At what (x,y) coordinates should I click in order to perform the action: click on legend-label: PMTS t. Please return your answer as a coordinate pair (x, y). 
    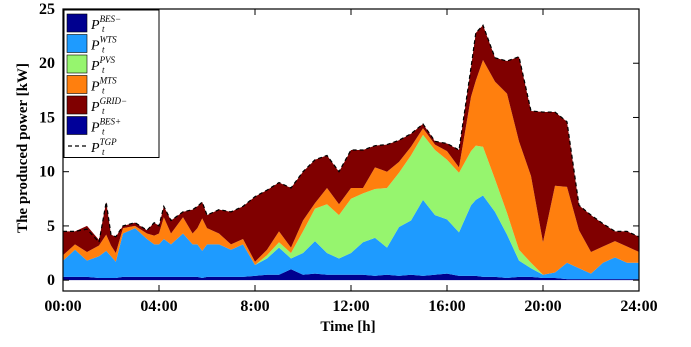
    Looking at the image, I should click on (103, 86).